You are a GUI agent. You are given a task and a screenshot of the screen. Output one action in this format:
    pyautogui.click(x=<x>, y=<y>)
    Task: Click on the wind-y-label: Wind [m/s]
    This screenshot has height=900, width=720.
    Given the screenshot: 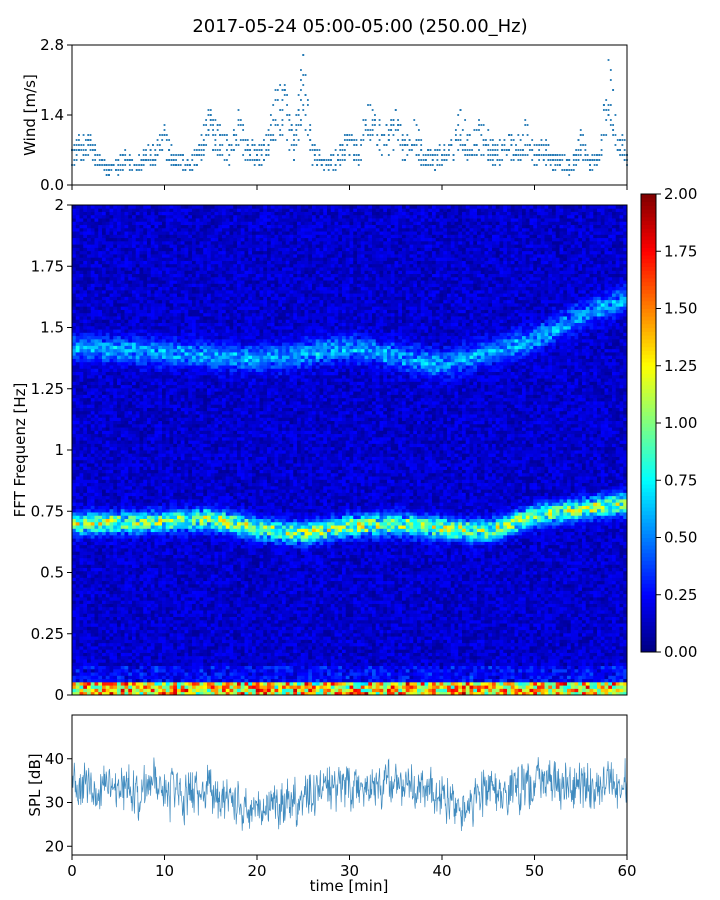 What is the action you would take?
    pyautogui.click(x=30, y=115)
    